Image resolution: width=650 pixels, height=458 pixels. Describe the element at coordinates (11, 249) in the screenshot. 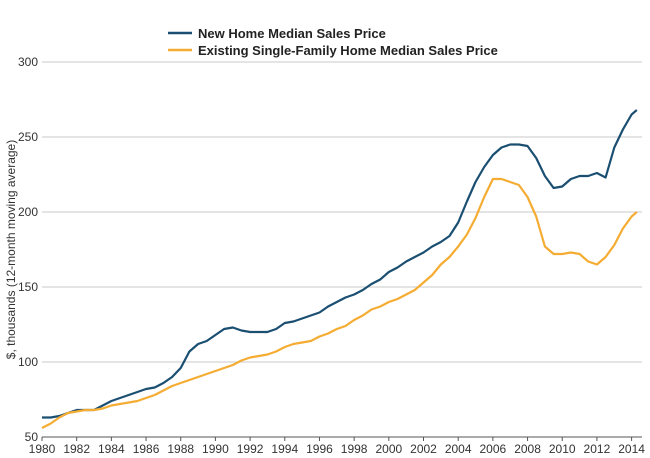

I see `y-axis-title: $, thousands (12-month moving average)` at that location.